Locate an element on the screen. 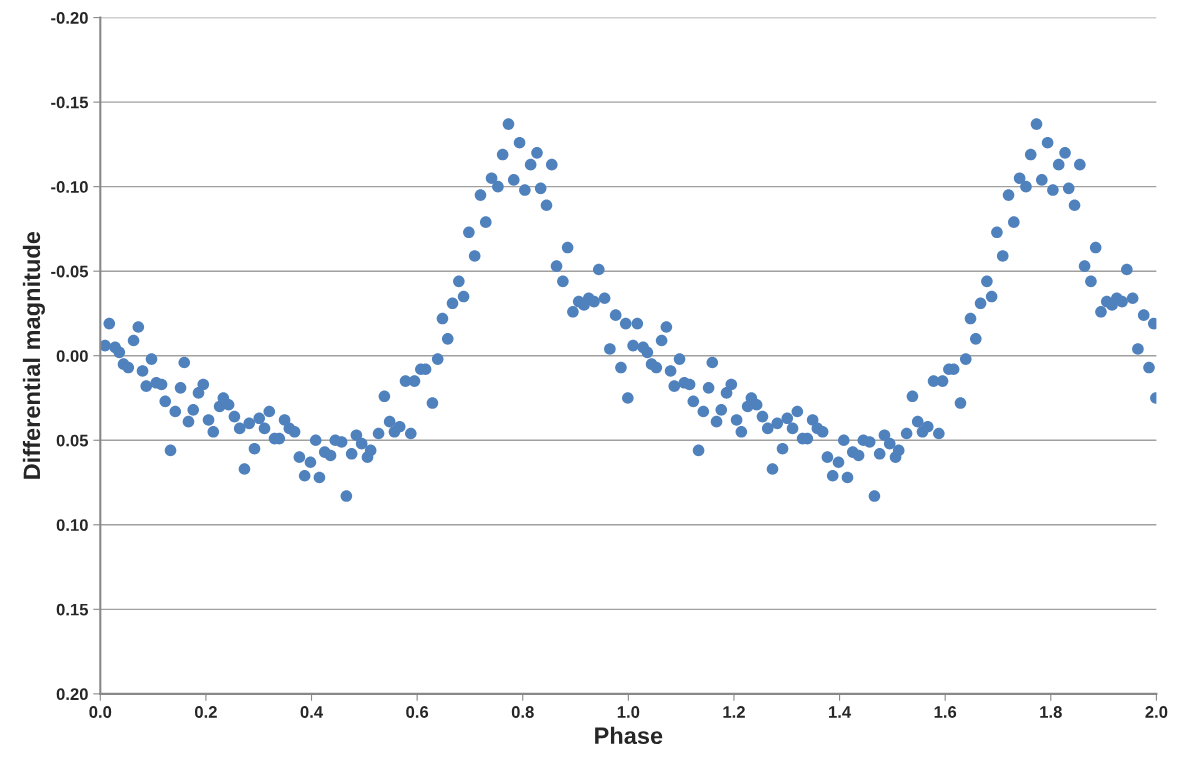 The height and width of the screenshot is (765, 1180). y-tick-label: 0.15 is located at coordinates (72, 609).